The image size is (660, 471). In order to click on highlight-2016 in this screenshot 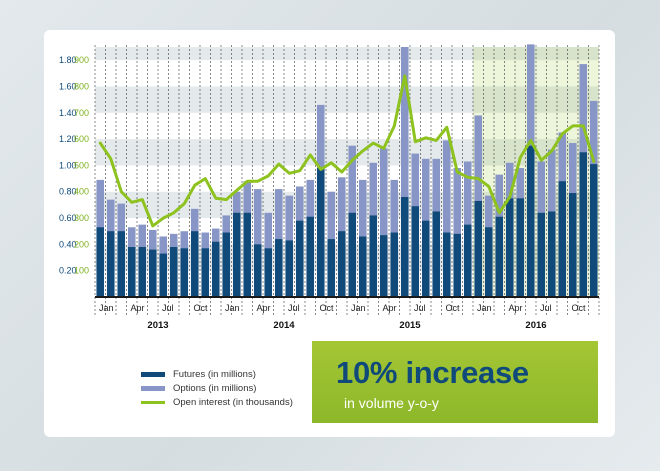, I will do `click(536, 172)`.